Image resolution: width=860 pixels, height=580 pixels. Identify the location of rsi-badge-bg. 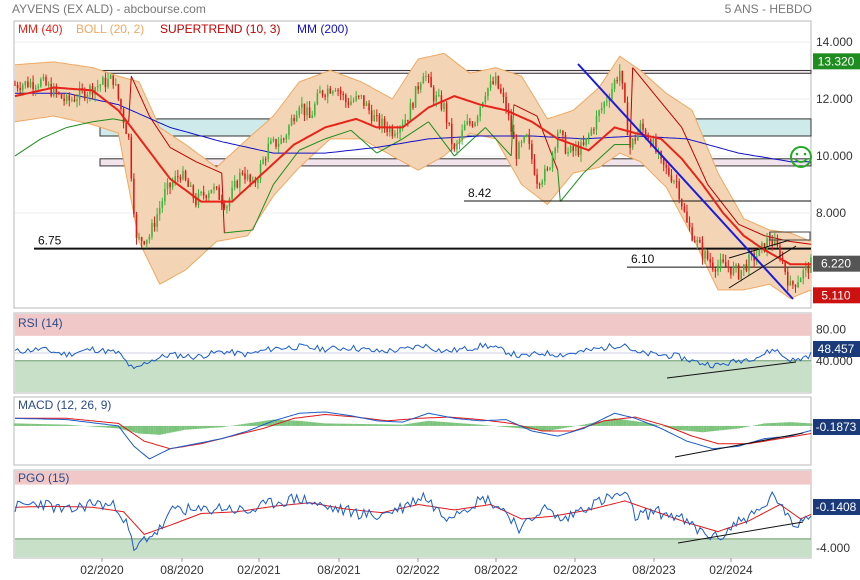
(836, 349).